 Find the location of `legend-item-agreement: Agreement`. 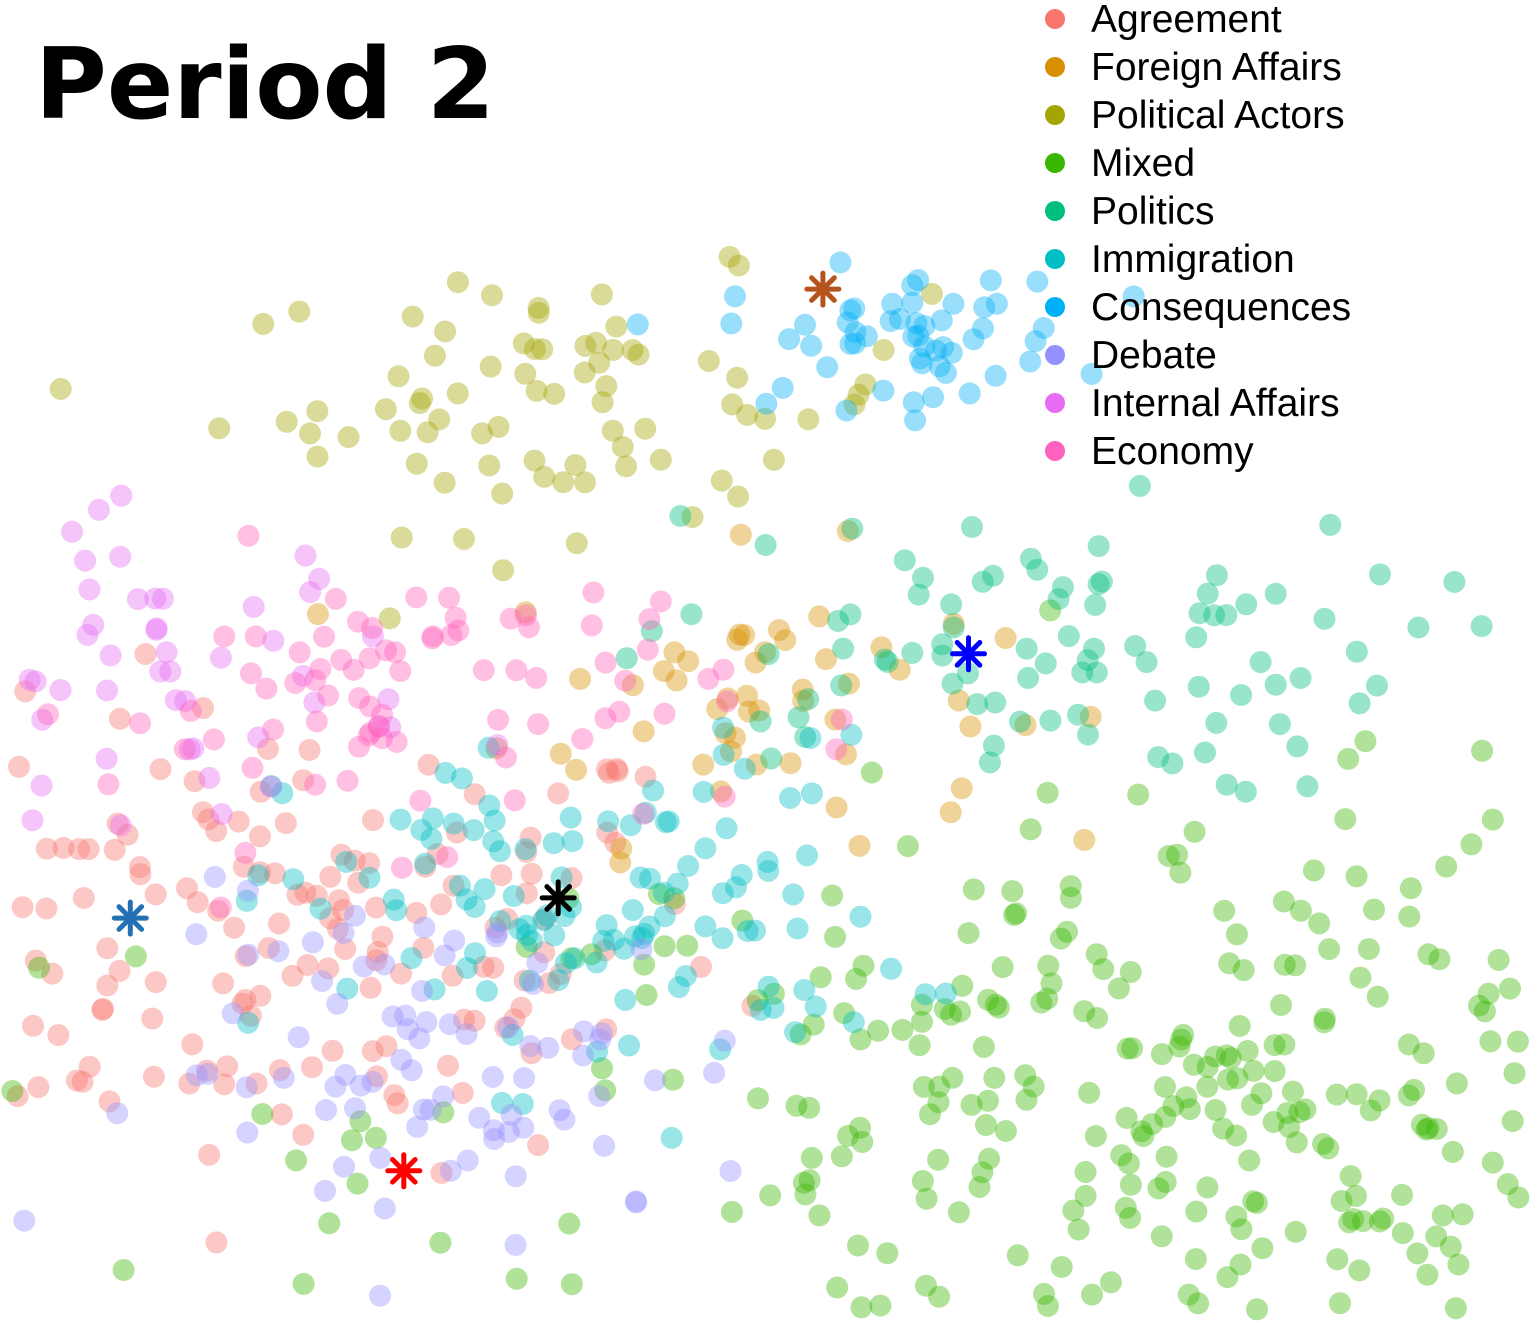

legend-item-agreement: Agreement is located at coordinates (1163, 20).